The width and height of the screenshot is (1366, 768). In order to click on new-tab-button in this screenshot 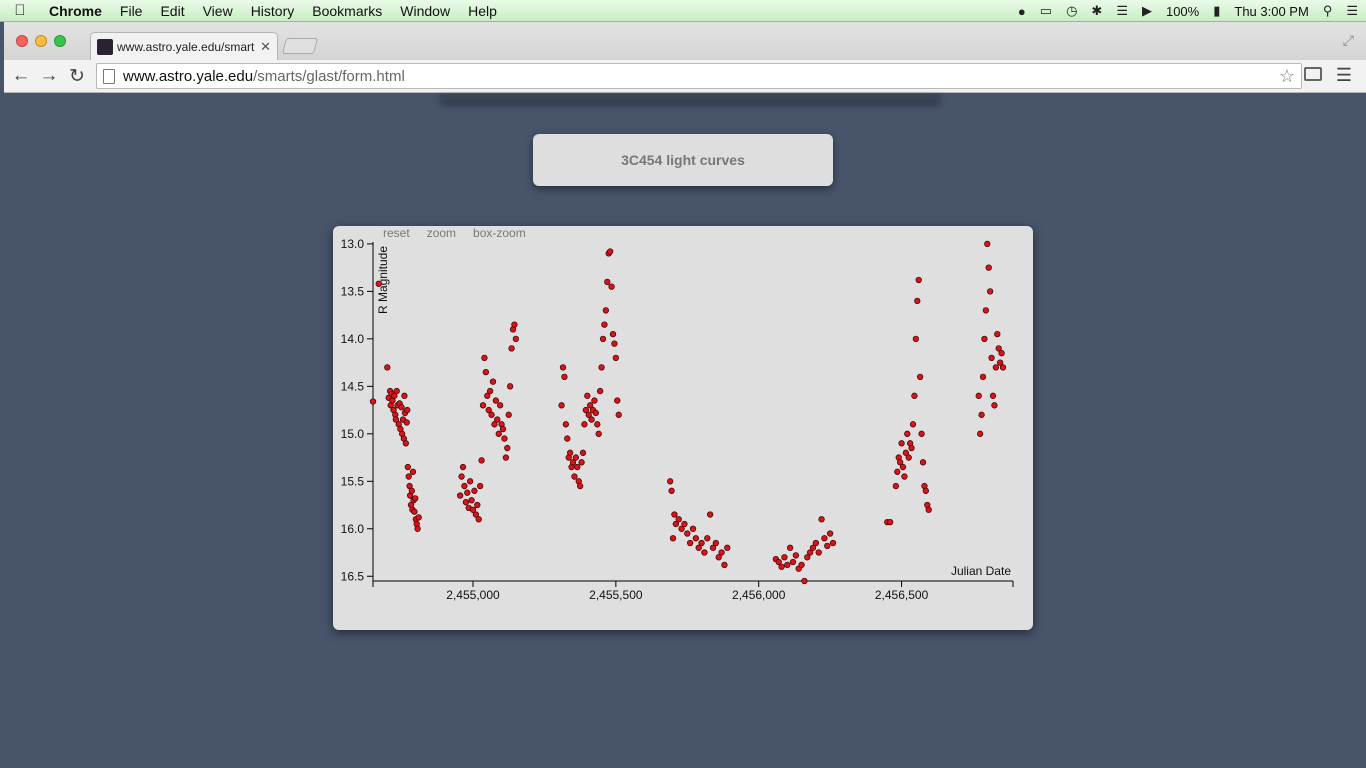, I will do `click(300, 46)`.